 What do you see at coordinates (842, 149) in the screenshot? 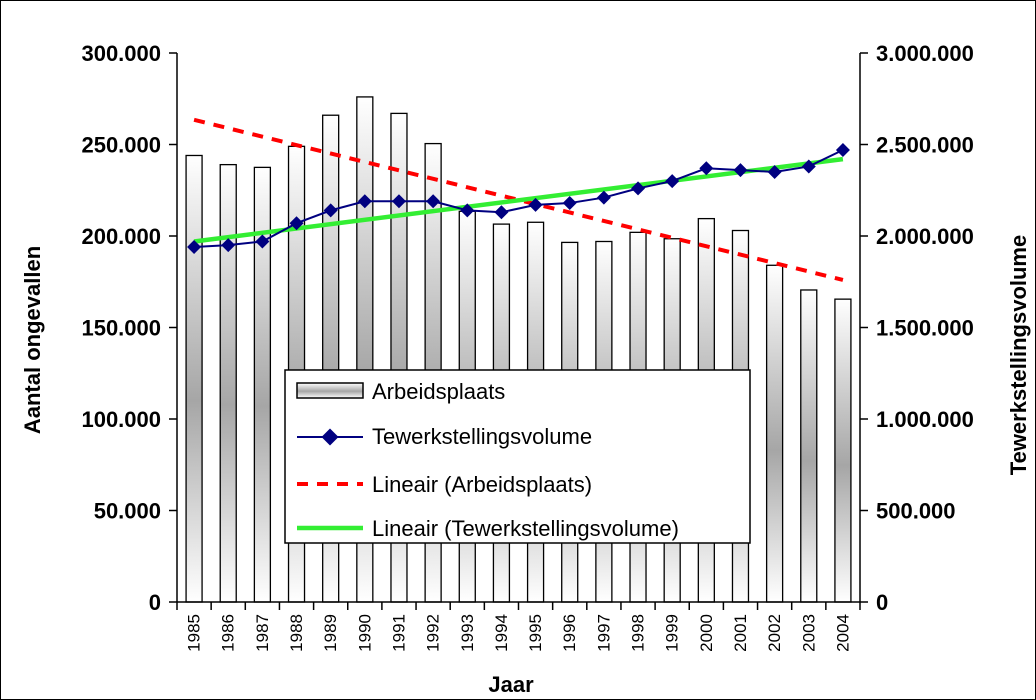
I see `tewerkstelling-point-2004` at bounding box center [842, 149].